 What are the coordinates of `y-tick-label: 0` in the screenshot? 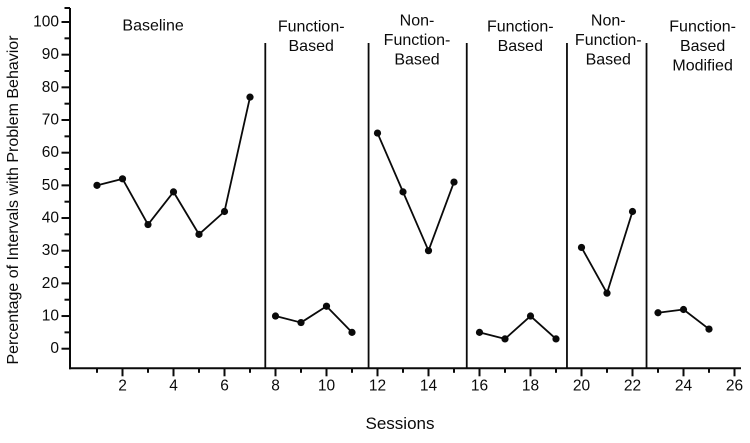 It's located at (54, 348).